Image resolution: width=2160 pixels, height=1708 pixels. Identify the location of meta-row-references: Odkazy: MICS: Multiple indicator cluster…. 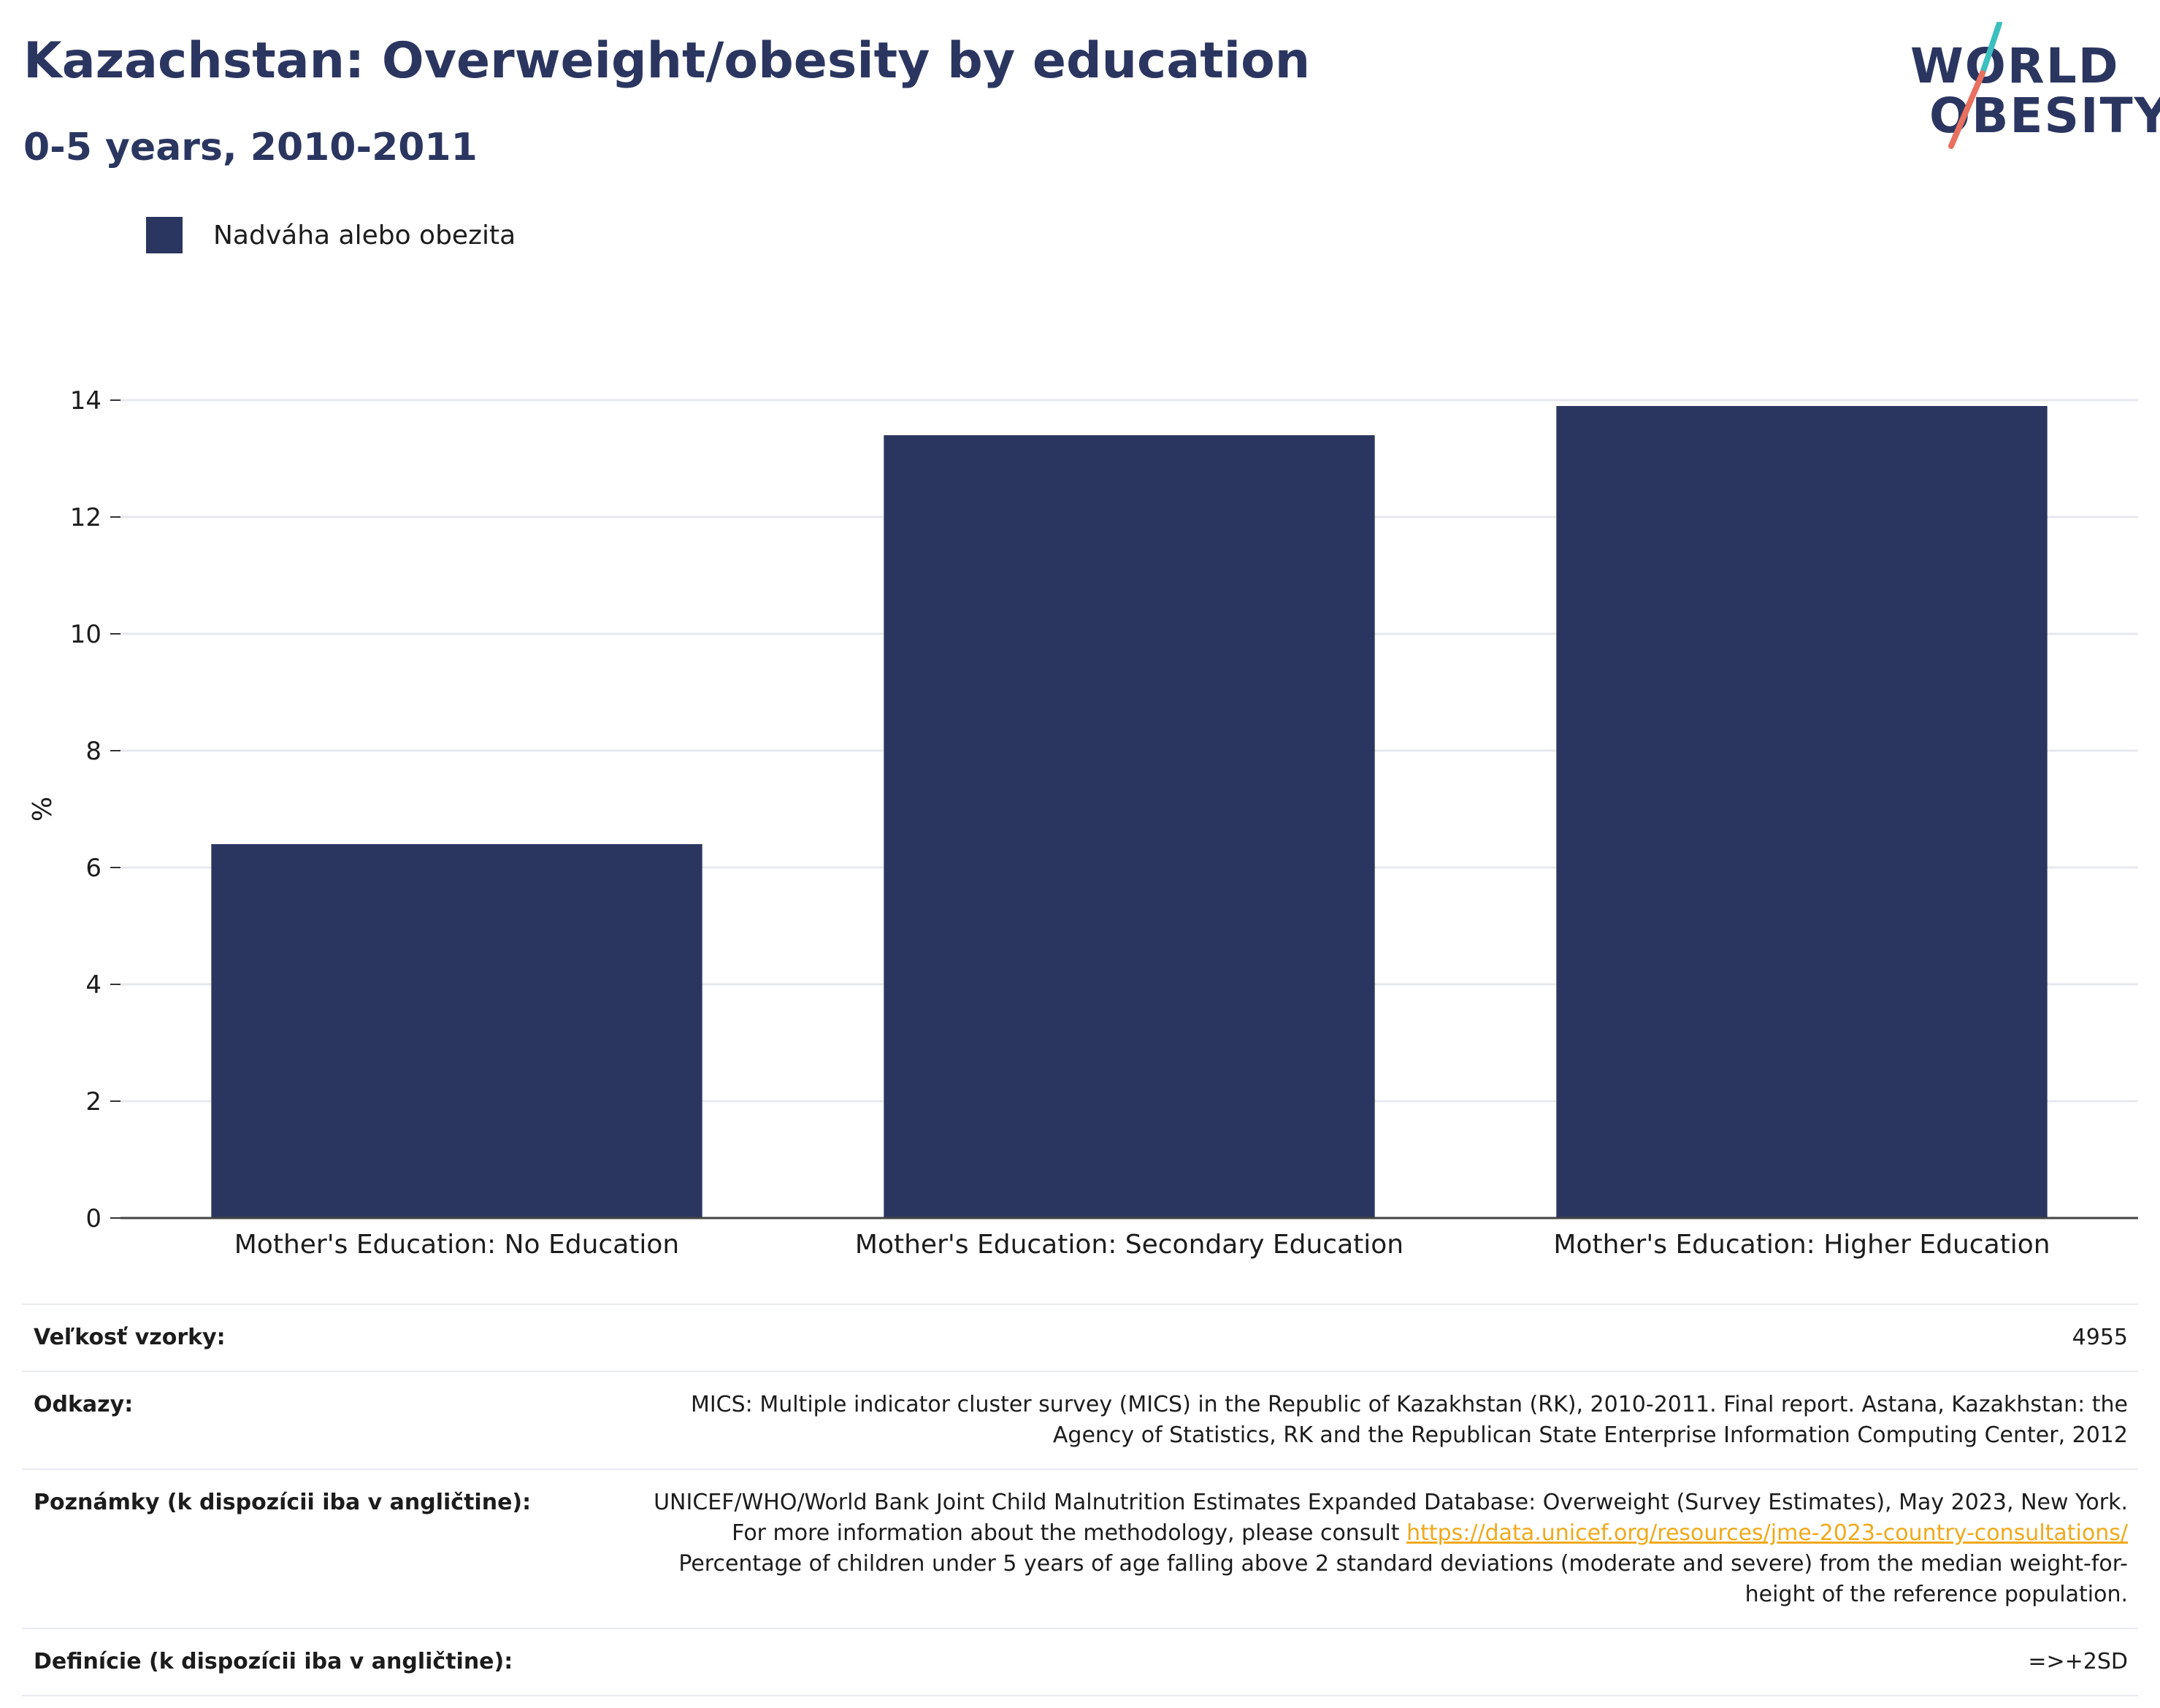
(1080, 1419).